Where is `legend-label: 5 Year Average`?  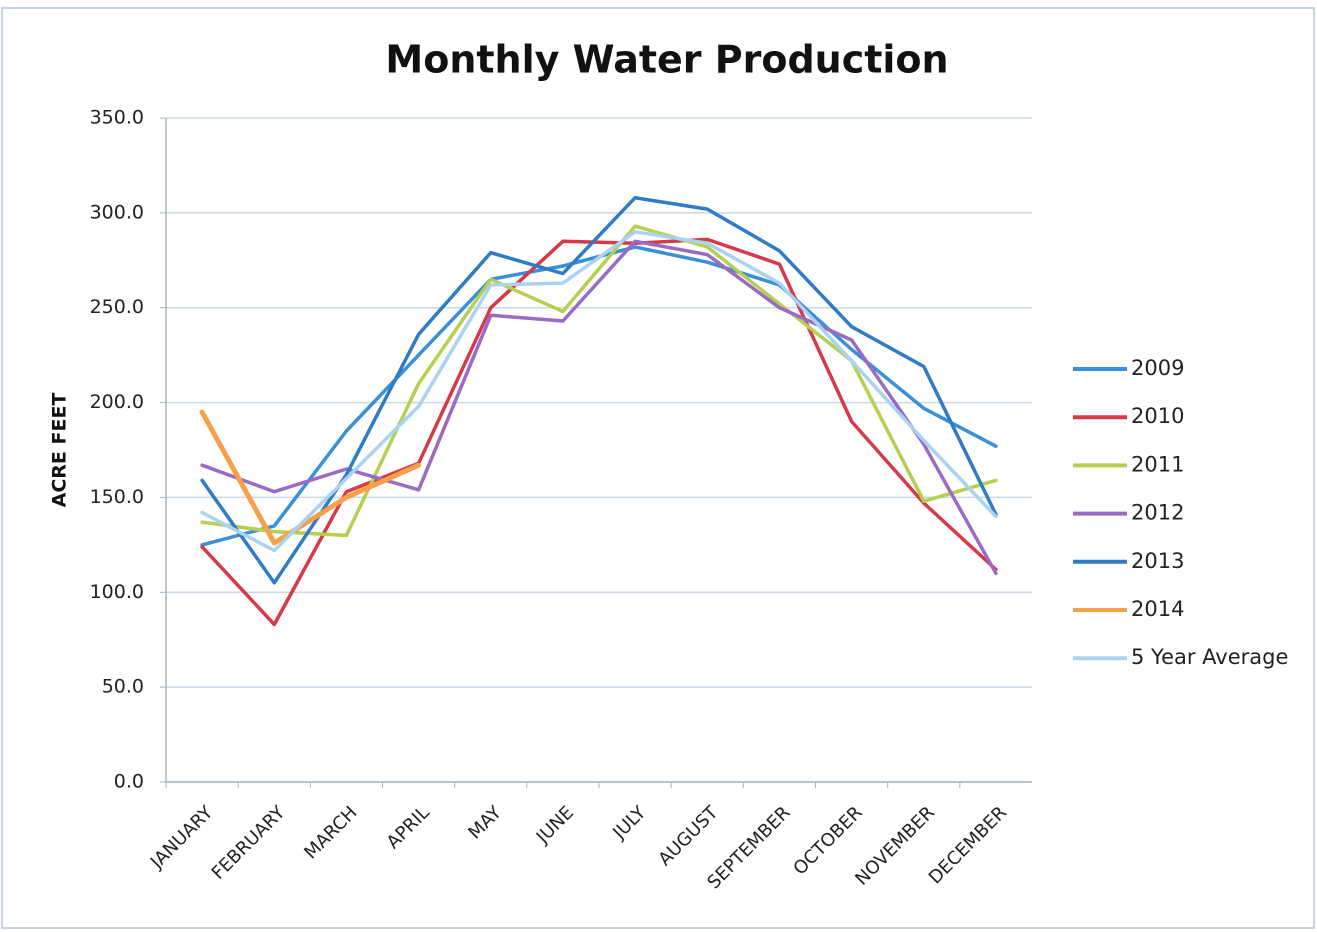 legend-label: 5 Year Average is located at coordinates (1209, 657).